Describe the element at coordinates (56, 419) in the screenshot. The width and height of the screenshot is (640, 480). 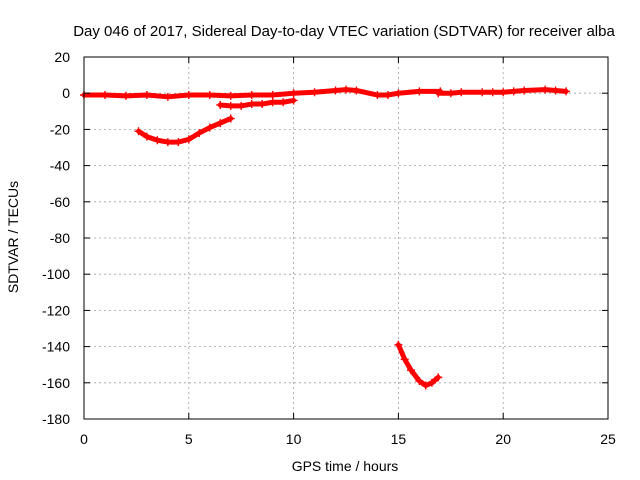
I see `y-tick-label: -180` at that location.